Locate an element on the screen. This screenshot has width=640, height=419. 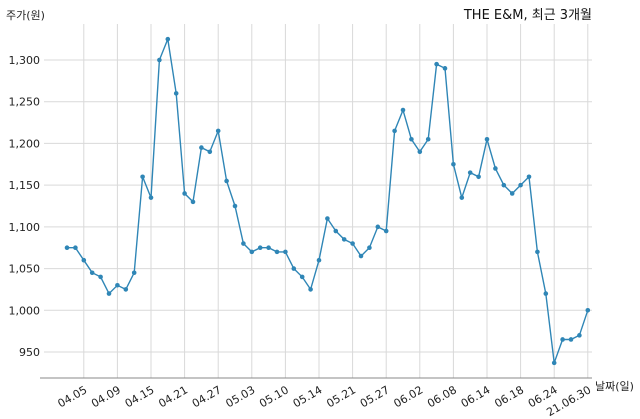
x-tick-label: 04.05 is located at coordinates (73, 396).